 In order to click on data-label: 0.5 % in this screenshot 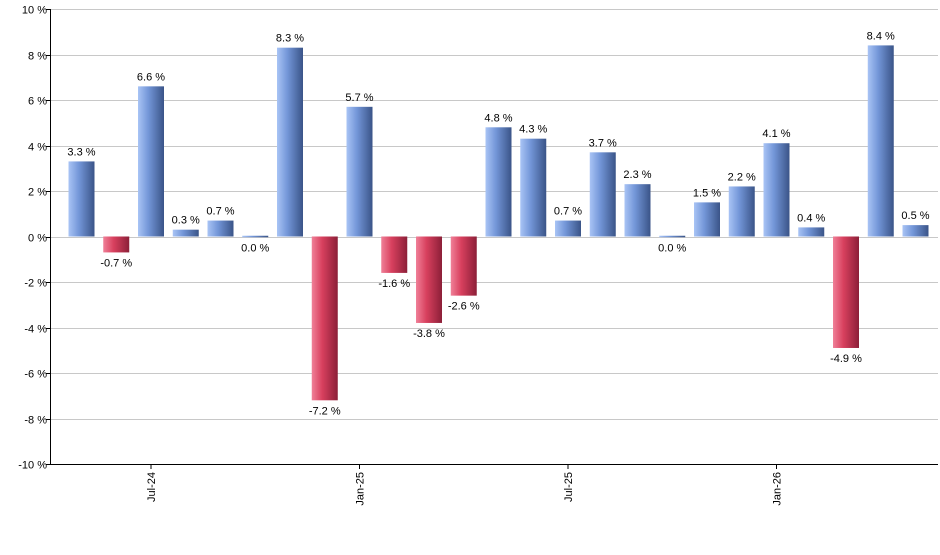, I will do `click(915, 216)`.